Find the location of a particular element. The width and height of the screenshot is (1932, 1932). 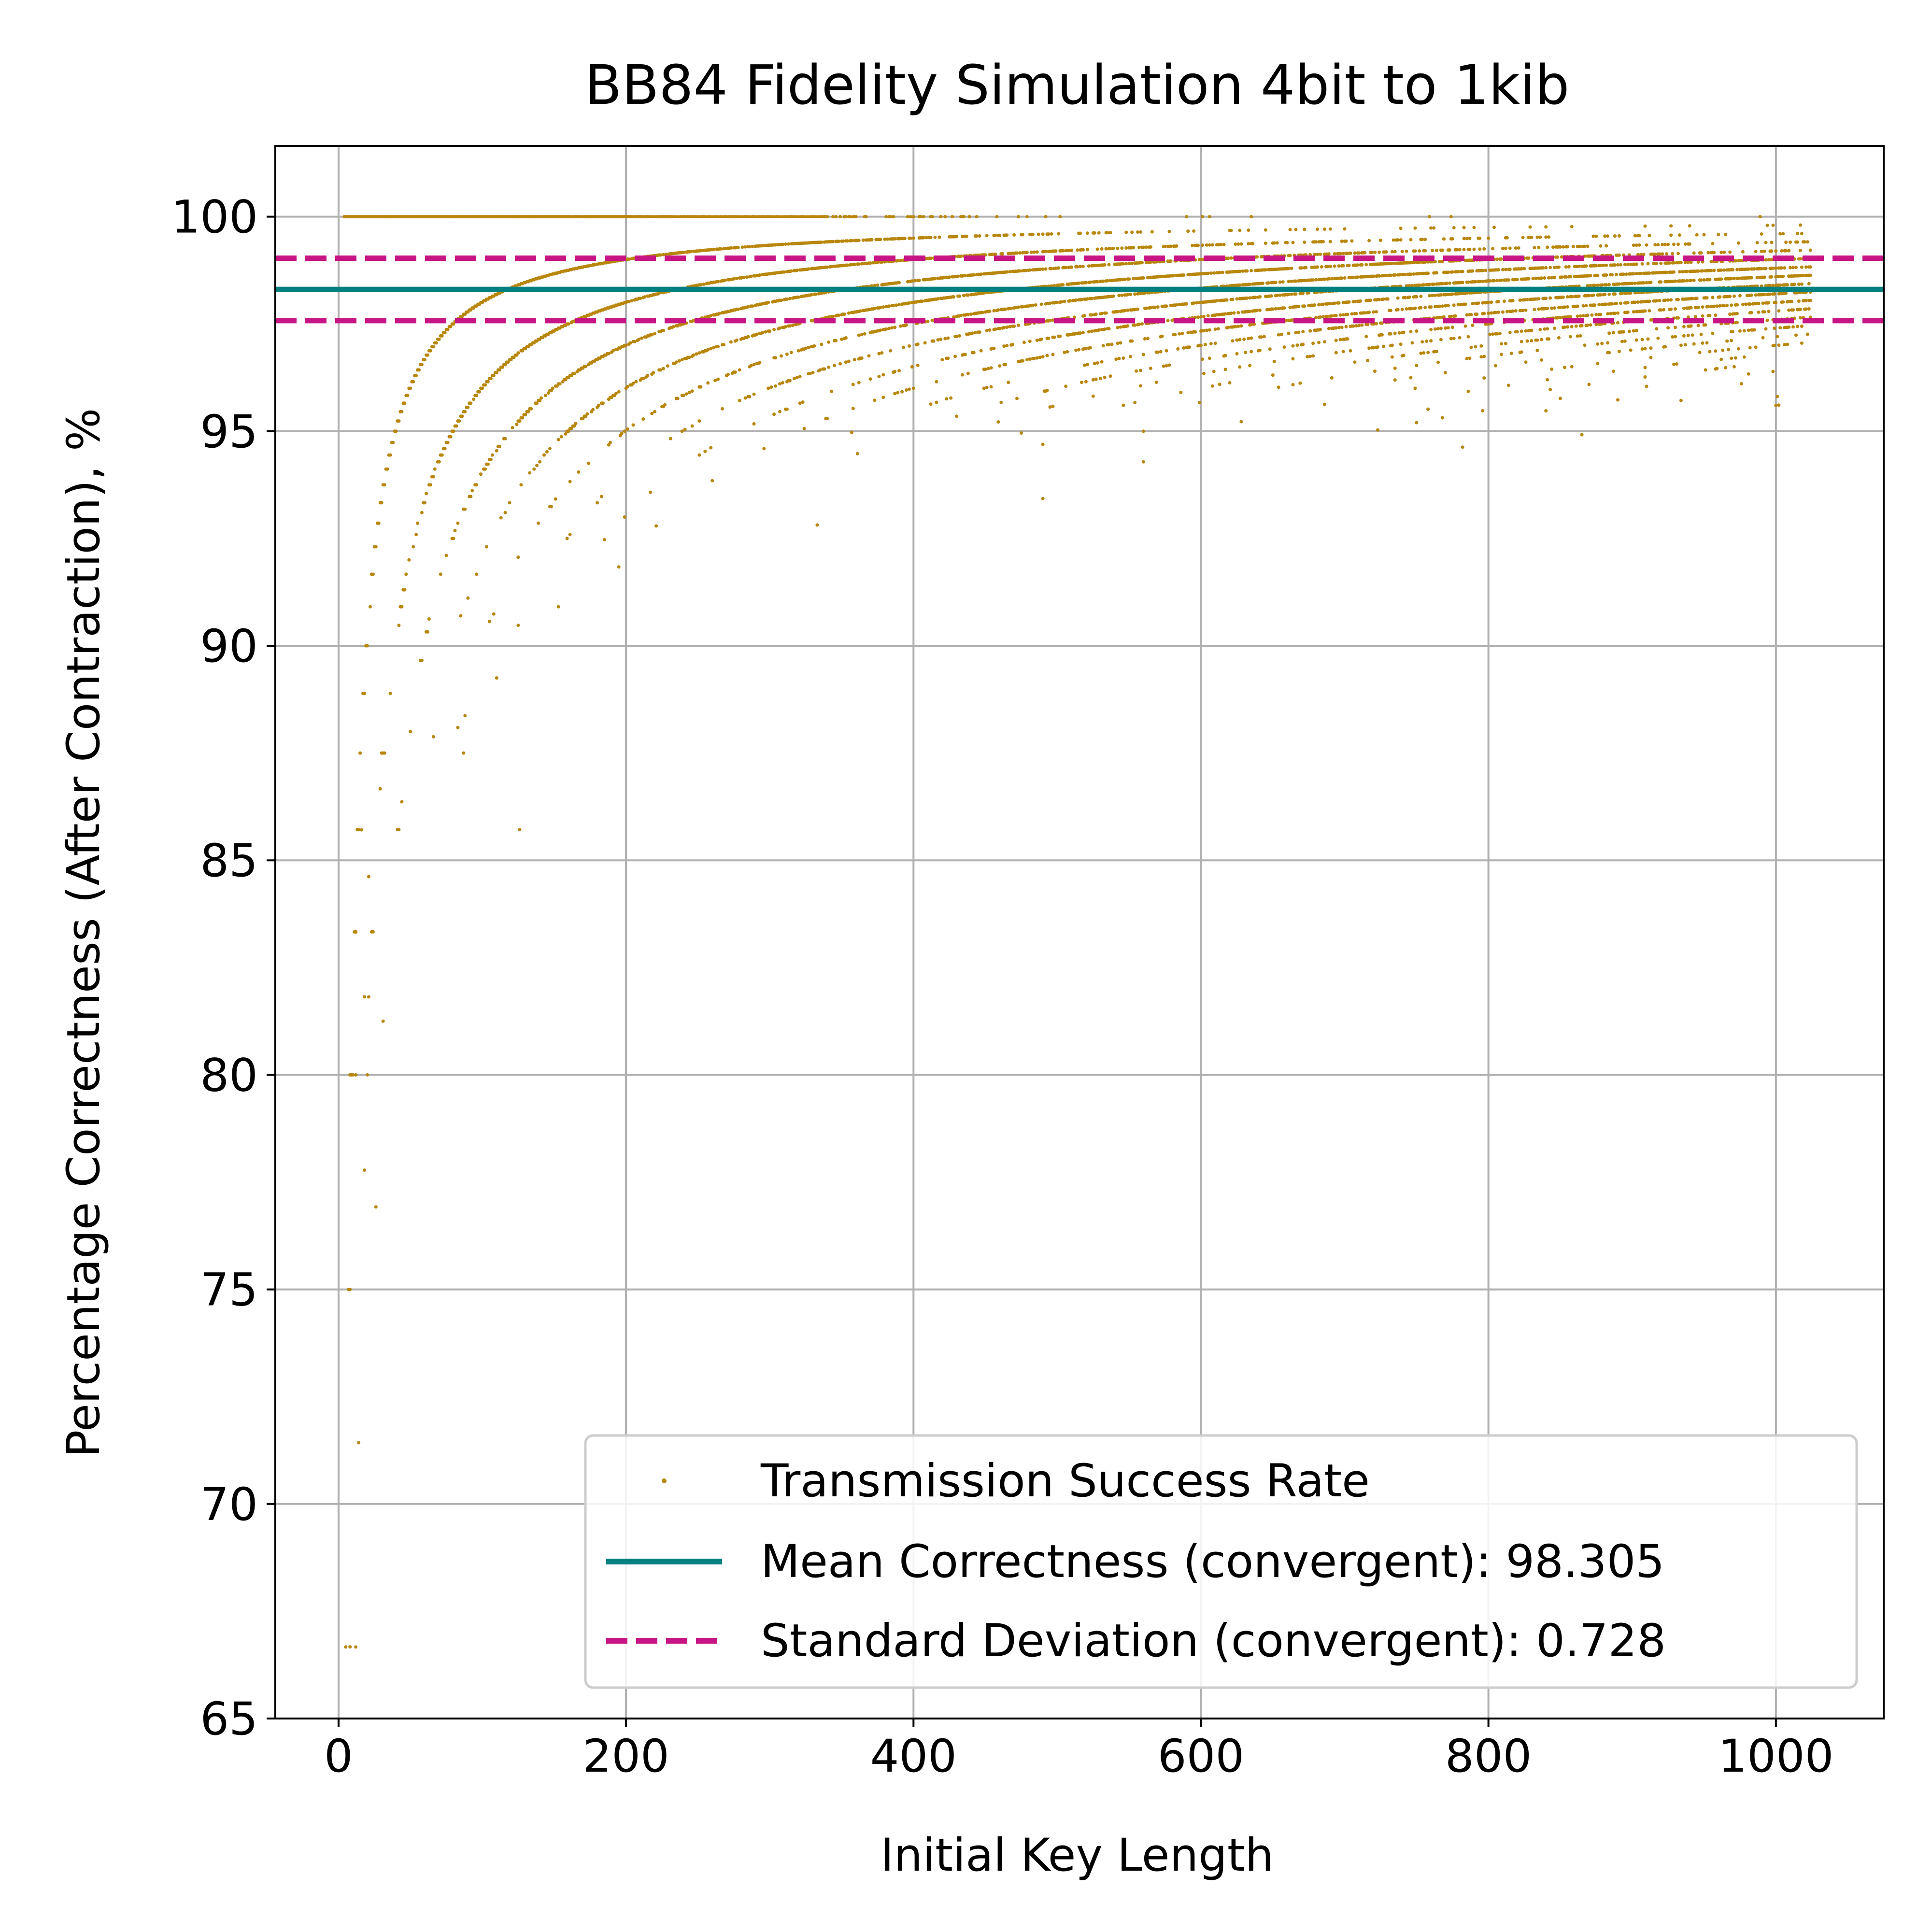

legend-box is located at coordinates (1221, 1561).